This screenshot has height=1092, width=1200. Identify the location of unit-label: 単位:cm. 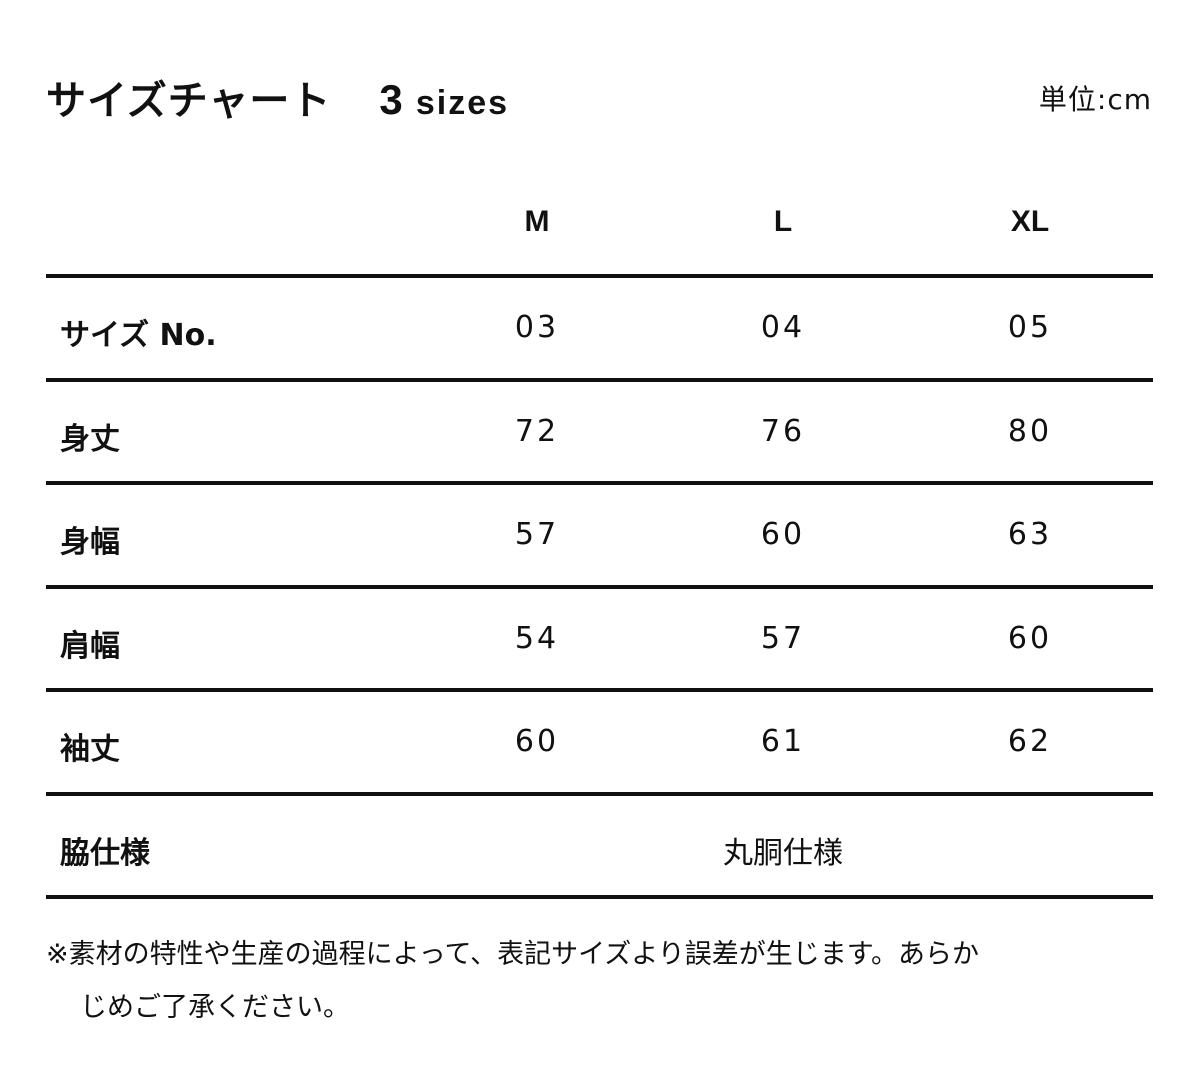
(1095, 99).